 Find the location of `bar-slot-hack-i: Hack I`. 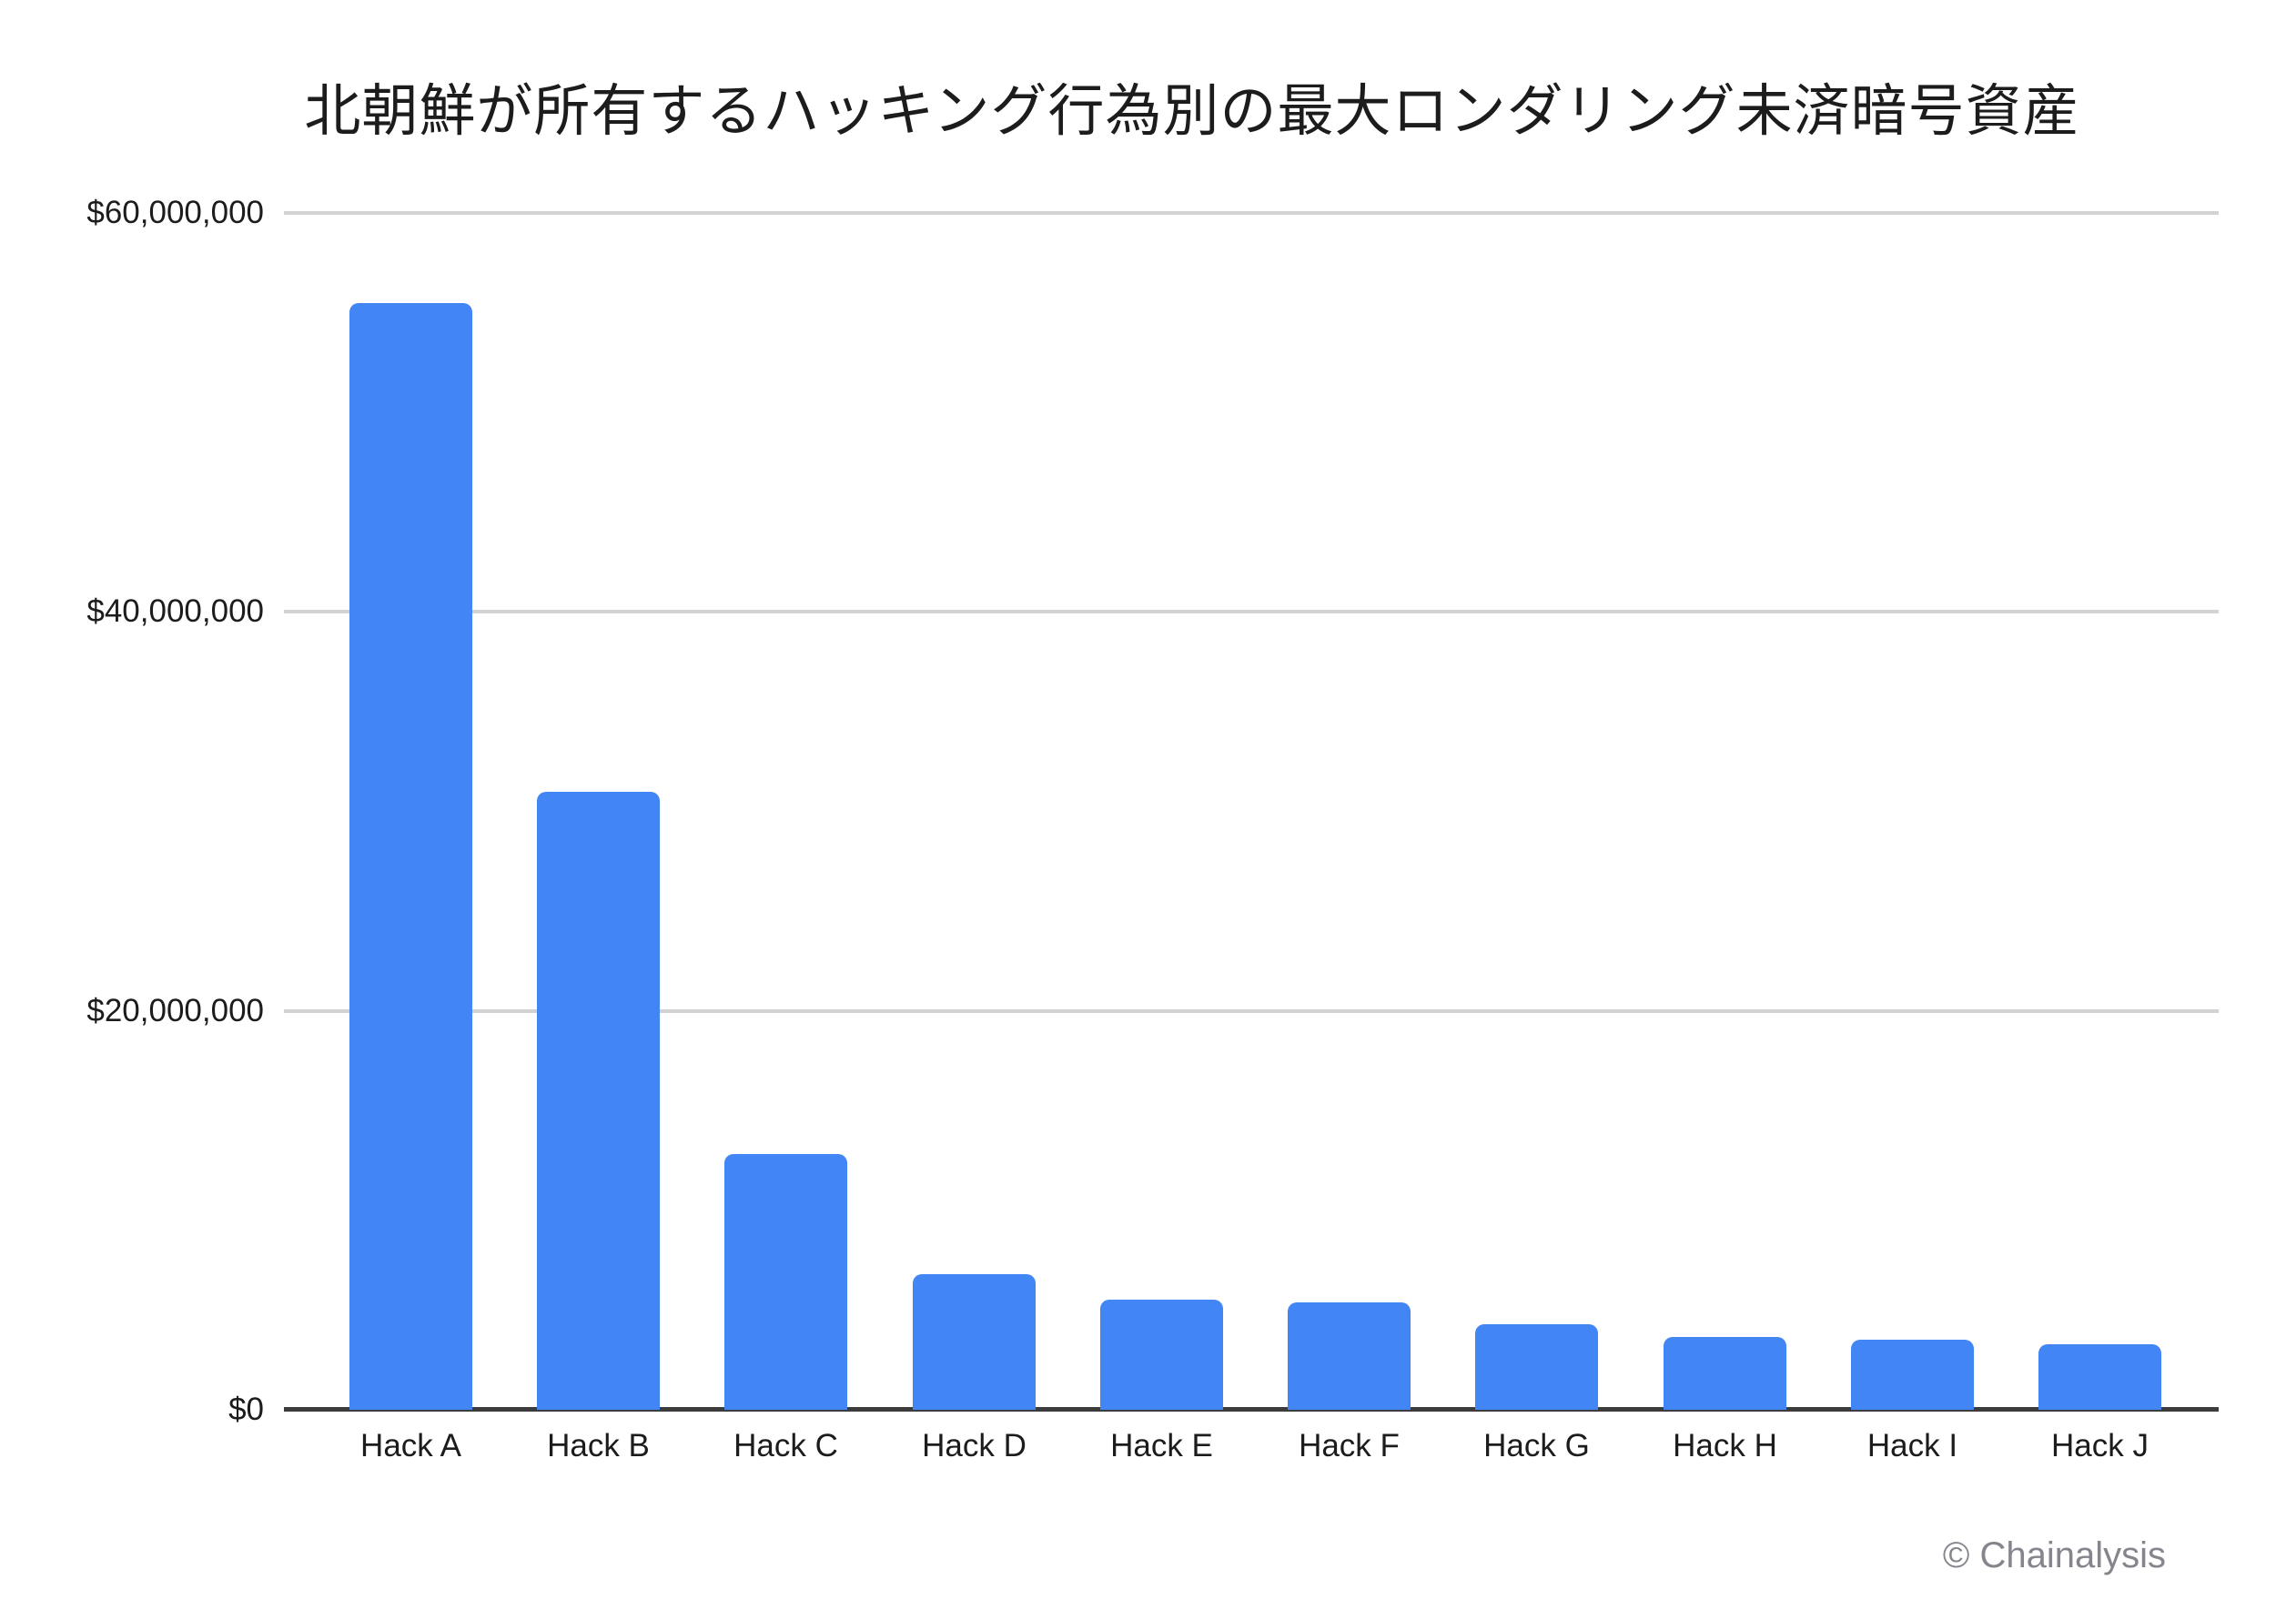

bar-slot-hack-i: Hack I is located at coordinates (1913, 838).